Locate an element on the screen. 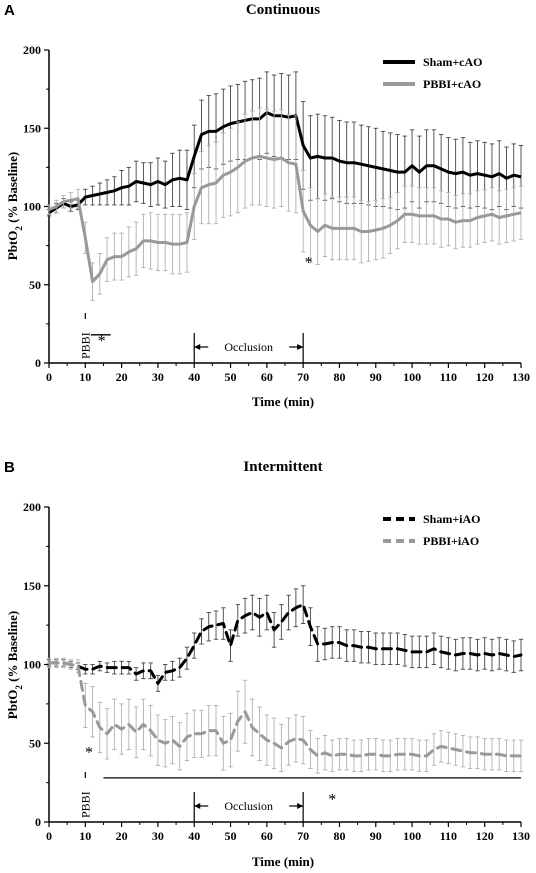 The width and height of the screenshot is (536, 873). legend-label: PBBI+cAO is located at coordinates (452, 84).